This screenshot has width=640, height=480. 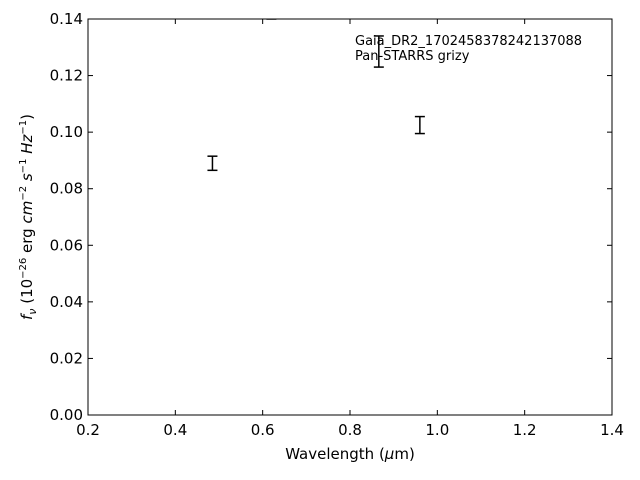 I want to click on y-tick-label: 0.08, so click(x=66, y=189).